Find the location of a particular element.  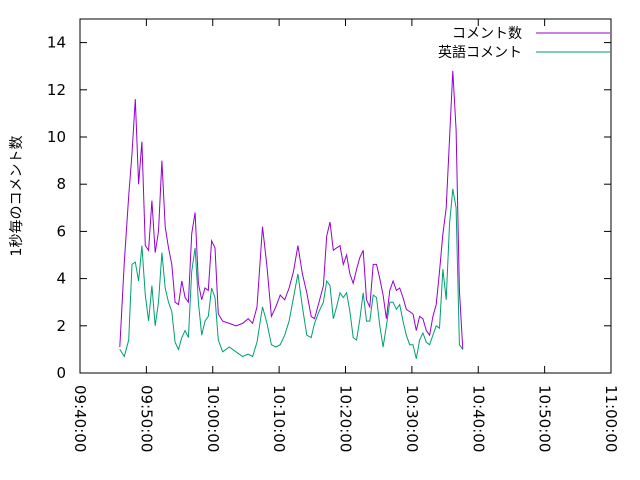

y-tick-label: 12 is located at coordinates (56, 90).